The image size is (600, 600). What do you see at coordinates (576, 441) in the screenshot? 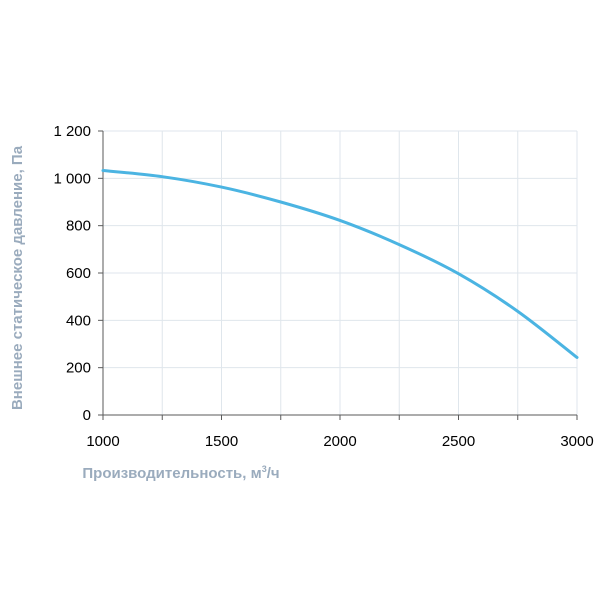
I see `x-tick-label: 3000` at bounding box center [576, 441].